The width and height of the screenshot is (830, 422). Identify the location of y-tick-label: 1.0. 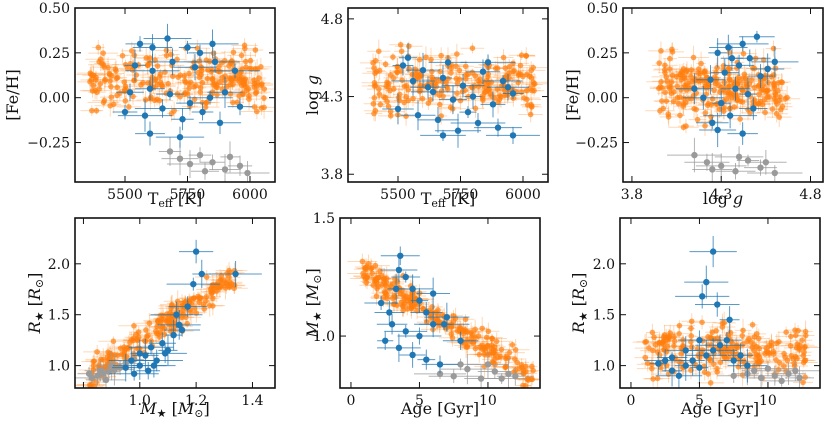
(324, 337).